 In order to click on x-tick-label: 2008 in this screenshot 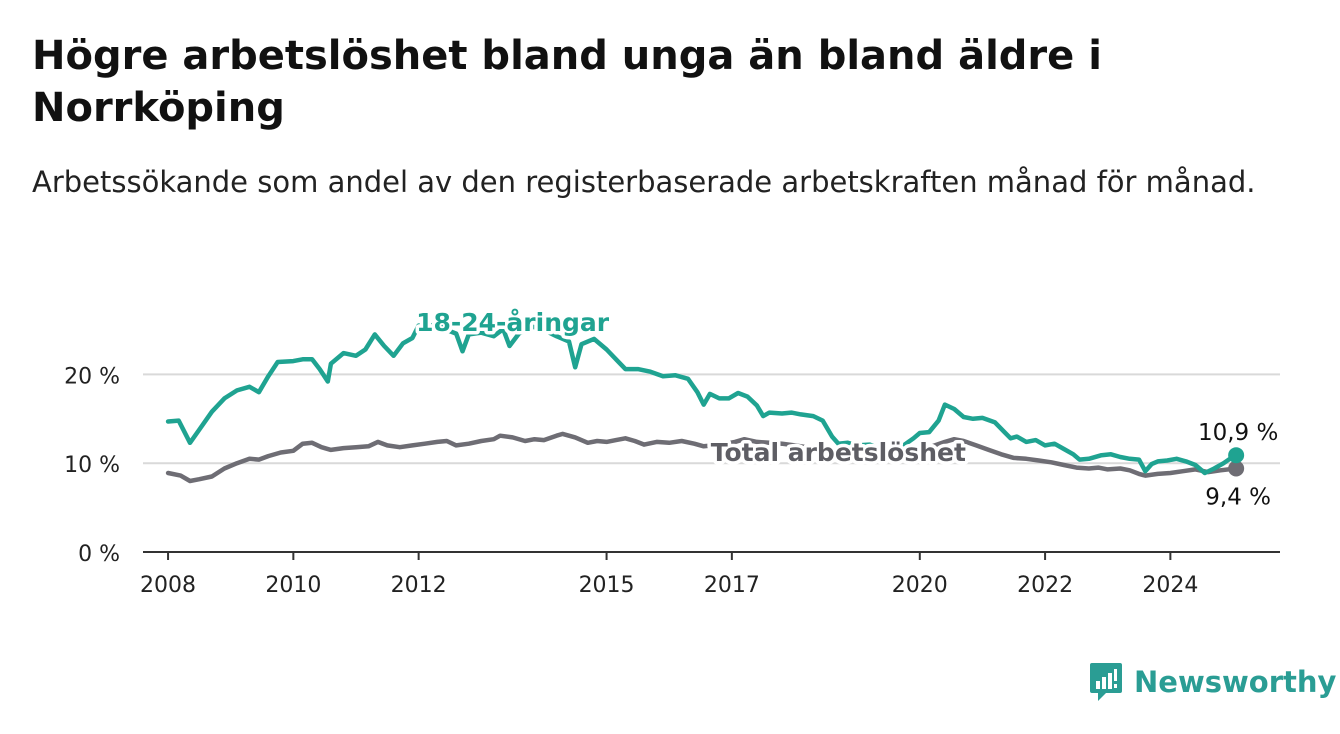, I will do `click(168, 585)`.